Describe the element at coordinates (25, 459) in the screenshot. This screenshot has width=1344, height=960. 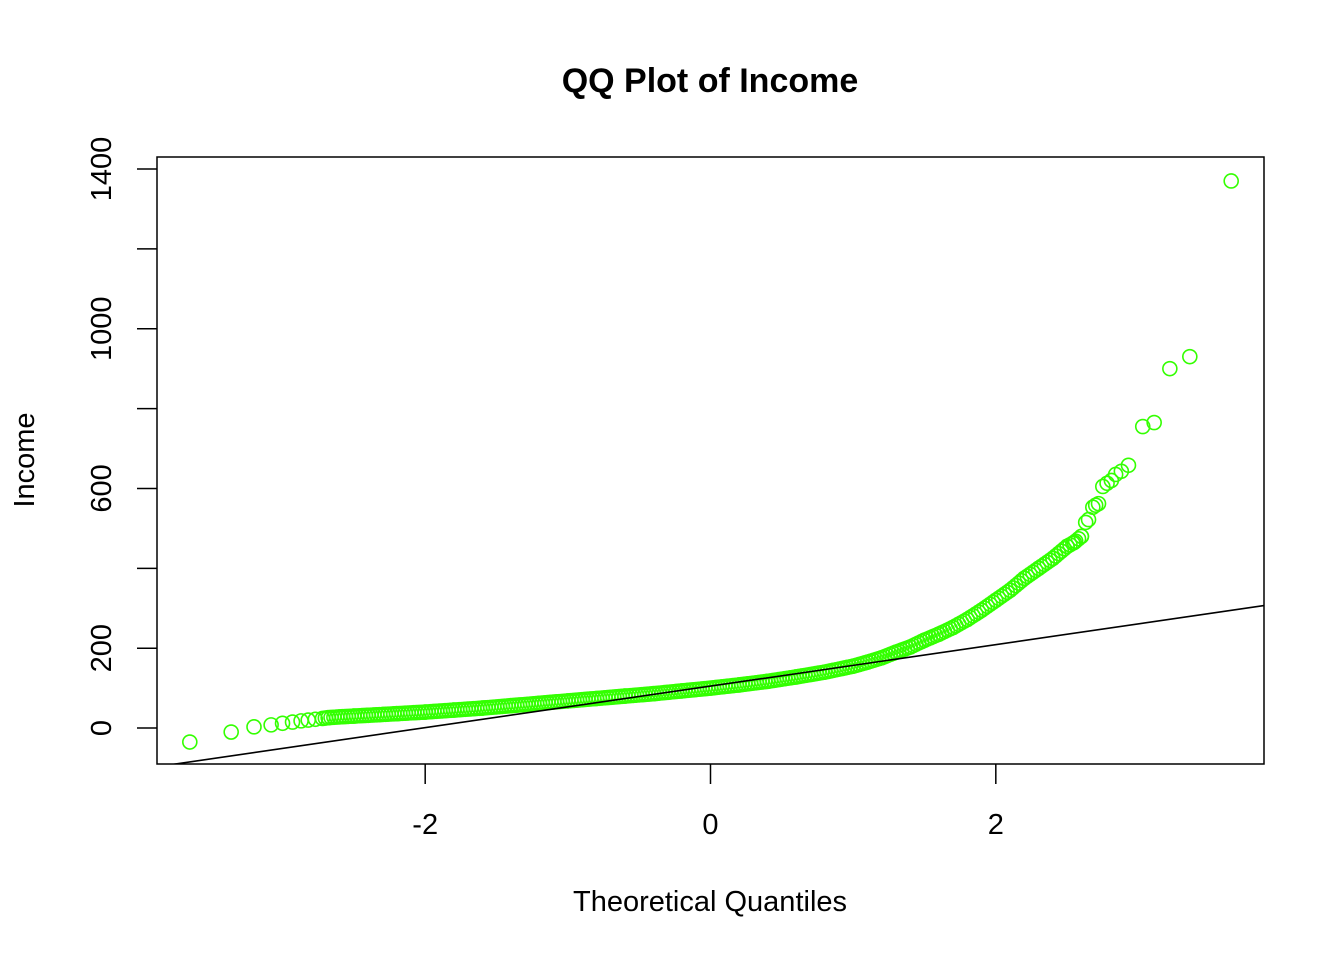
I see `y-axis-label: Income` at that location.